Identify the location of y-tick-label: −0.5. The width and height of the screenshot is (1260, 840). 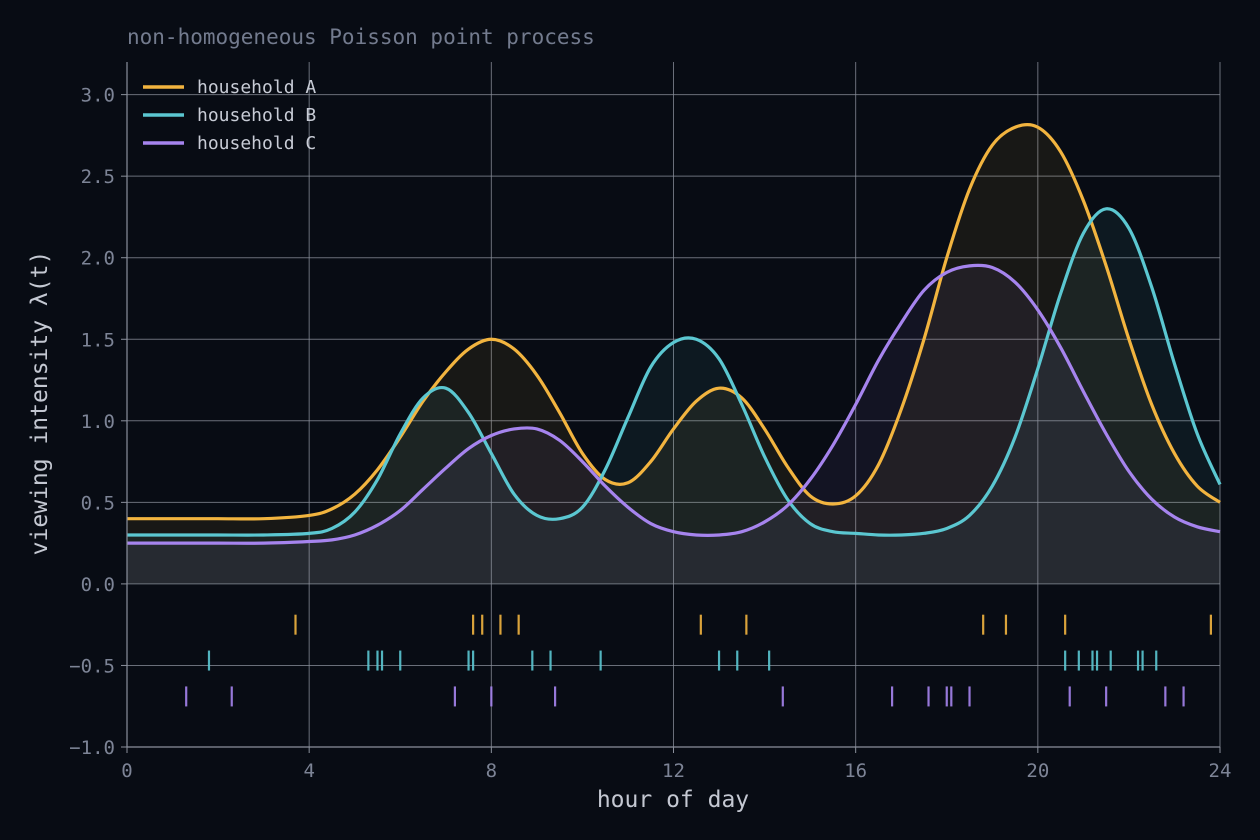
(92, 666).